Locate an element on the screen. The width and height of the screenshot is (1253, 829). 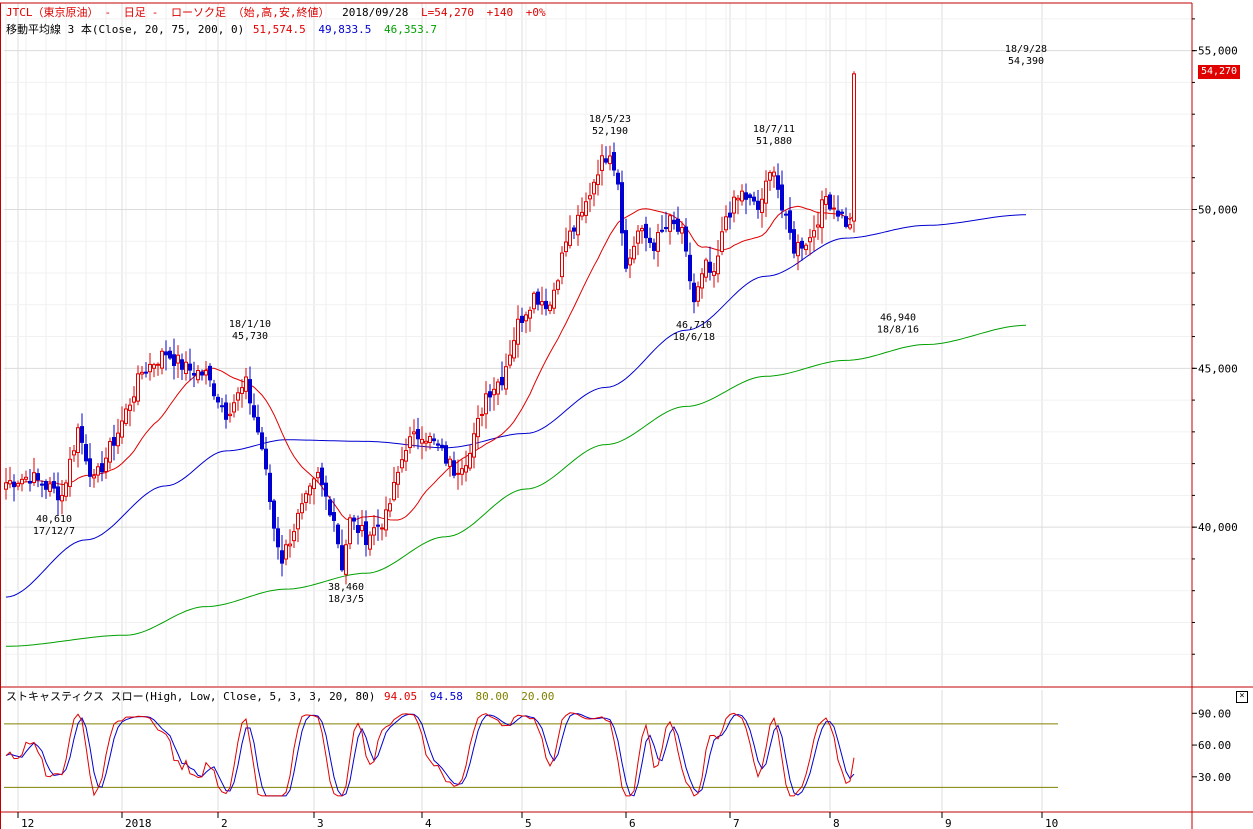
ma20-value: 51,574.5 is located at coordinates (279, 29).